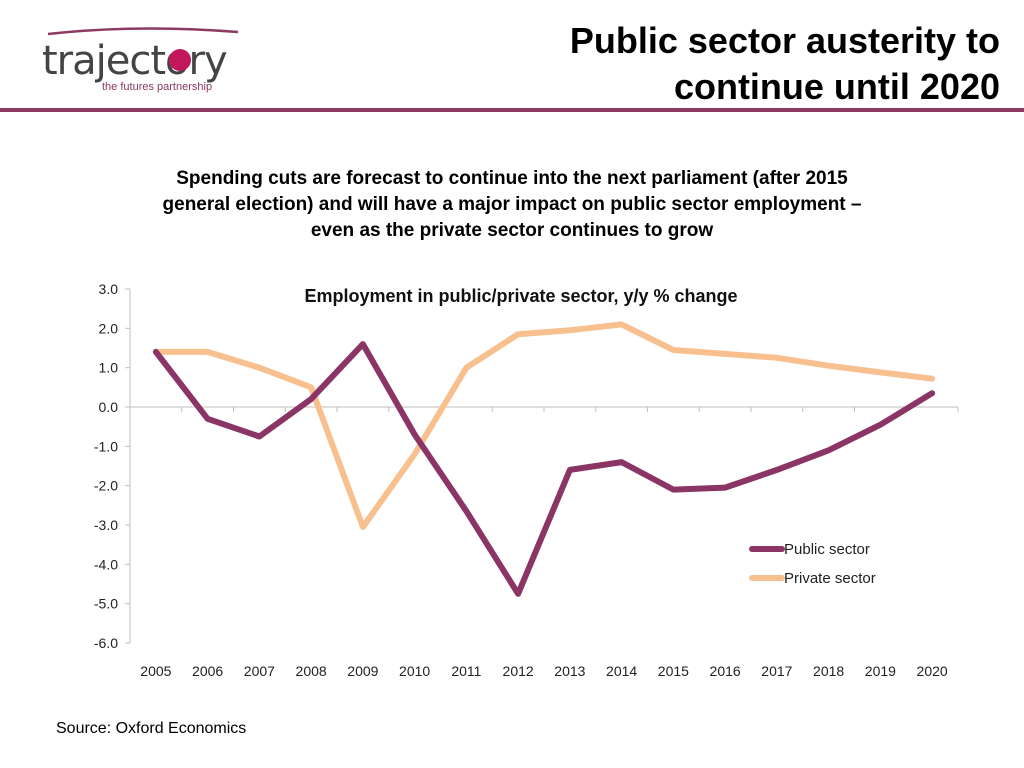 Image resolution: width=1024 pixels, height=768 pixels. Describe the element at coordinates (836, 86) in the screenshot. I see `title-line-2: continue until 2020` at that location.